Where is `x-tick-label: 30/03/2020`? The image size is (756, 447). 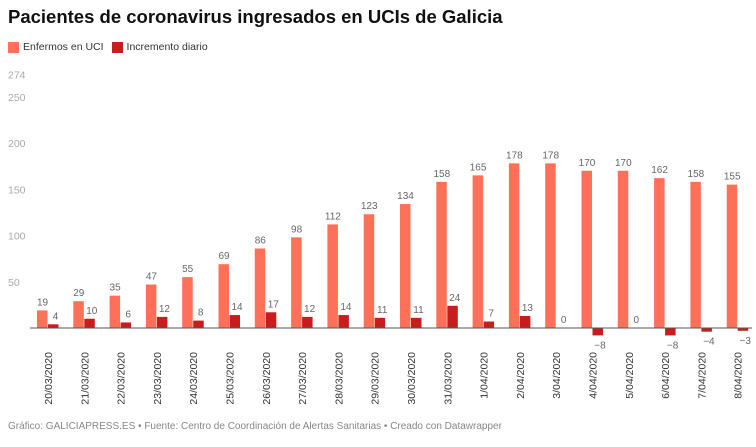 x-tick-label: 30/03/2020 is located at coordinates (412, 378).